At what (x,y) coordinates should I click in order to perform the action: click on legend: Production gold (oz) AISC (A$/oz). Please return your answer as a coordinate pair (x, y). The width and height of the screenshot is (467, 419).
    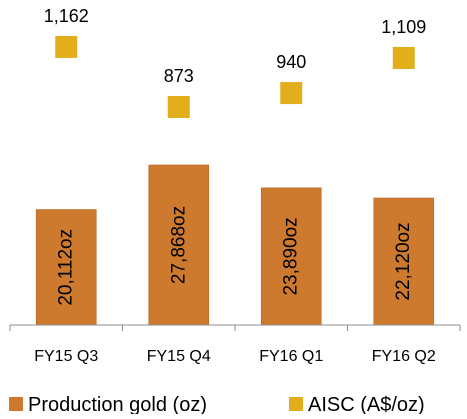
    Looking at the image, I should click on (217, 405).